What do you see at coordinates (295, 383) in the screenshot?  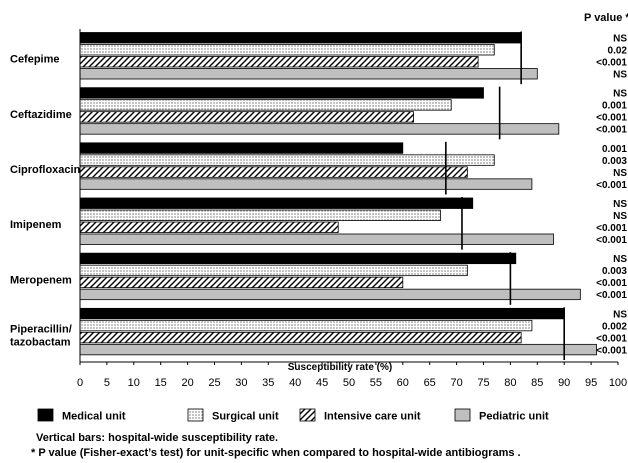 I see `x-tick-label: 40` at bounding box center [295, 383].